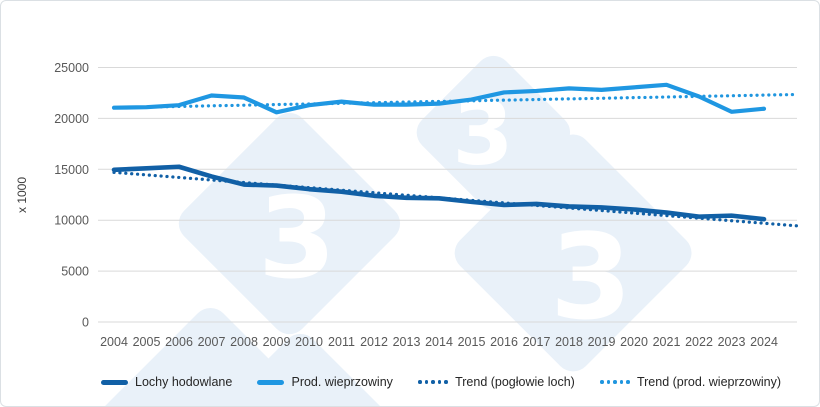 This screenshot has width=820, height=407. Describe the element at coordinates (71, 119) in the screenshot. I see `y-tick-label: 20000` at that location.